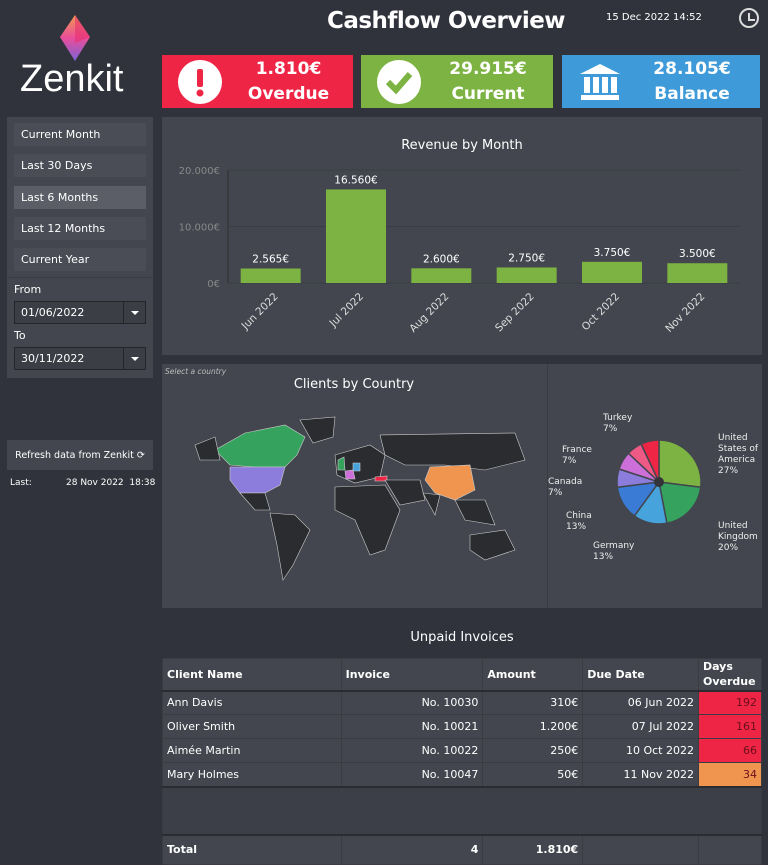  What do you see at coordinates (252, 702) in the screenshot?
I see `client-name: Ann Davis` at bounding box center [252, 702].